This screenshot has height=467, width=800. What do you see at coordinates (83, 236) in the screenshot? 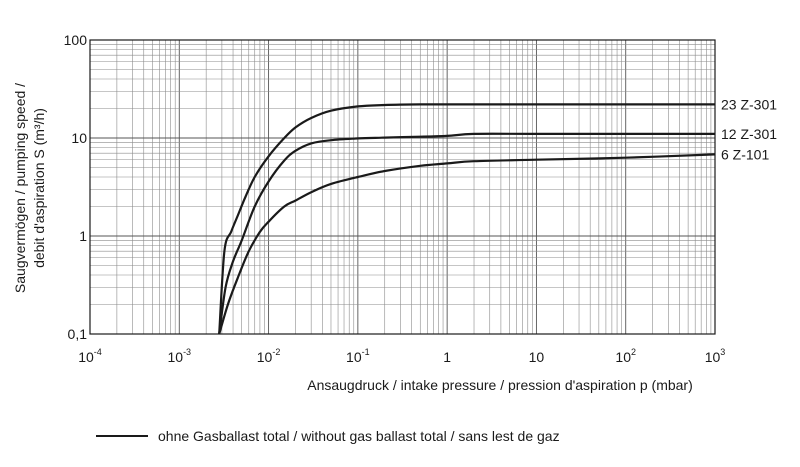
I see `y-tick-label: 1` at bounding box center [83, 236].